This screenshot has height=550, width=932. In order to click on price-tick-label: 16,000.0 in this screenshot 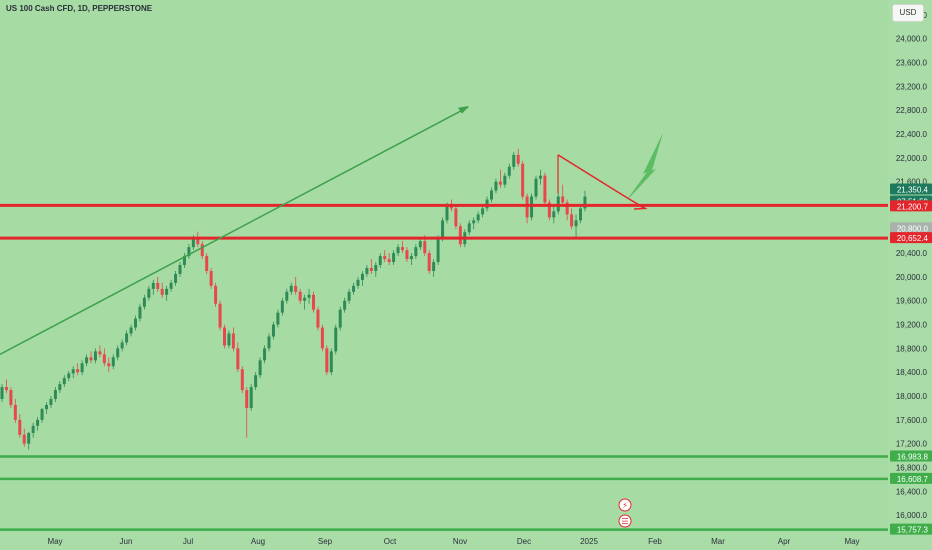, I will do `click(912, 515)`.